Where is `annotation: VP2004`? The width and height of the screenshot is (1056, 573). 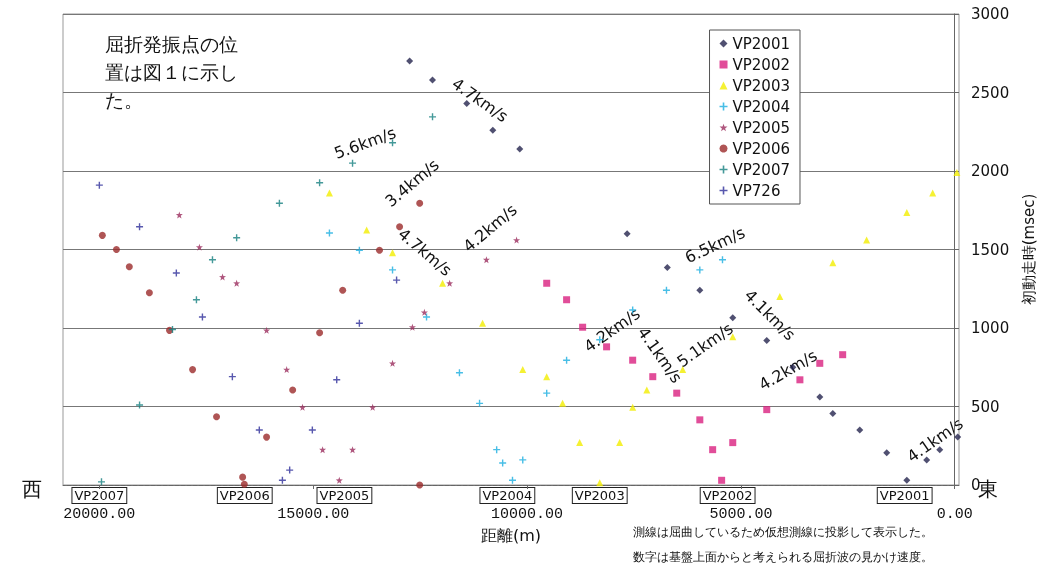
annotation: VP2004 is located at coordinates (507, 495).